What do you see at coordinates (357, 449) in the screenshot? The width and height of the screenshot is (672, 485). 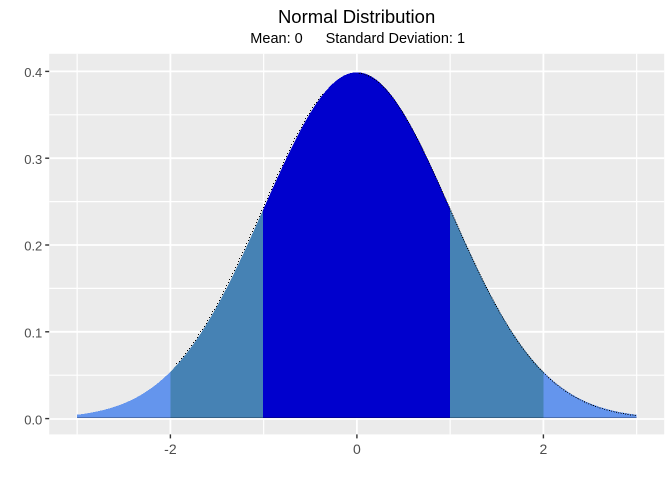 I see `svg-text: 0` at bounding box center [357, 449].